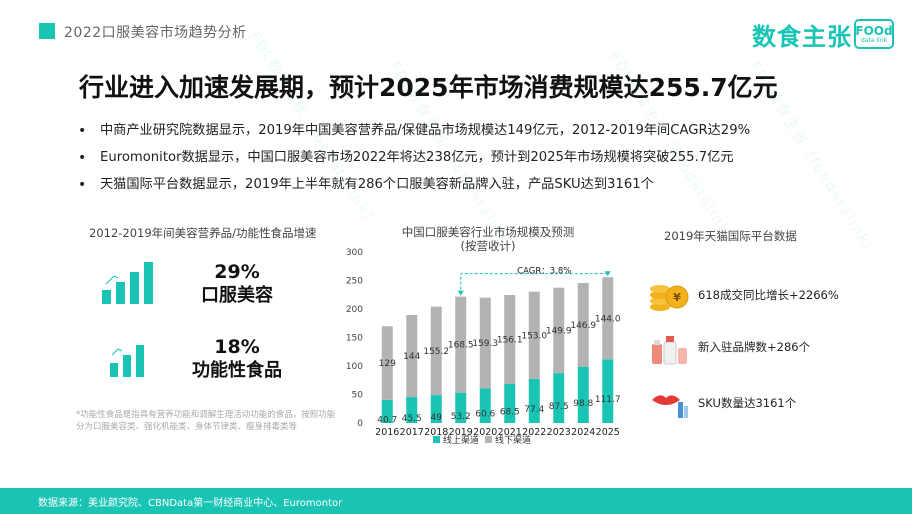  I want to click on x-tick-label: 2016, so click(387, 432).